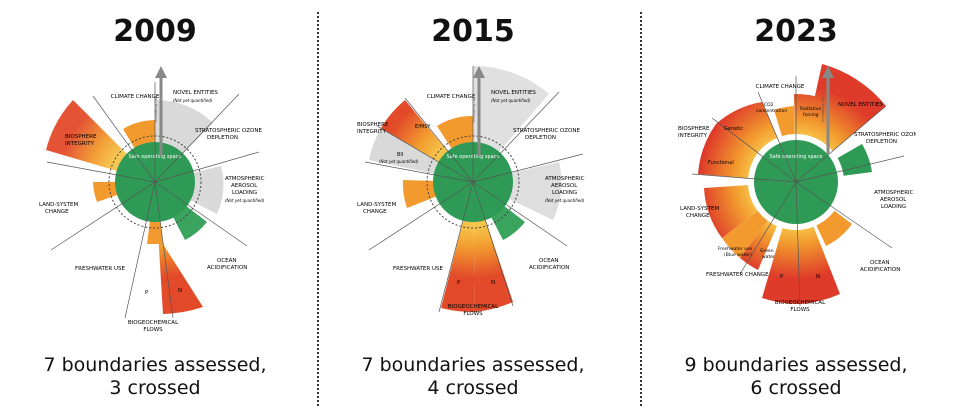 The width and height of the screenshot is (963, 418). What do you see at coordinates (400, 155) in the screenshot?
I see `label-bii: BII` at bounding box center [400, 155].